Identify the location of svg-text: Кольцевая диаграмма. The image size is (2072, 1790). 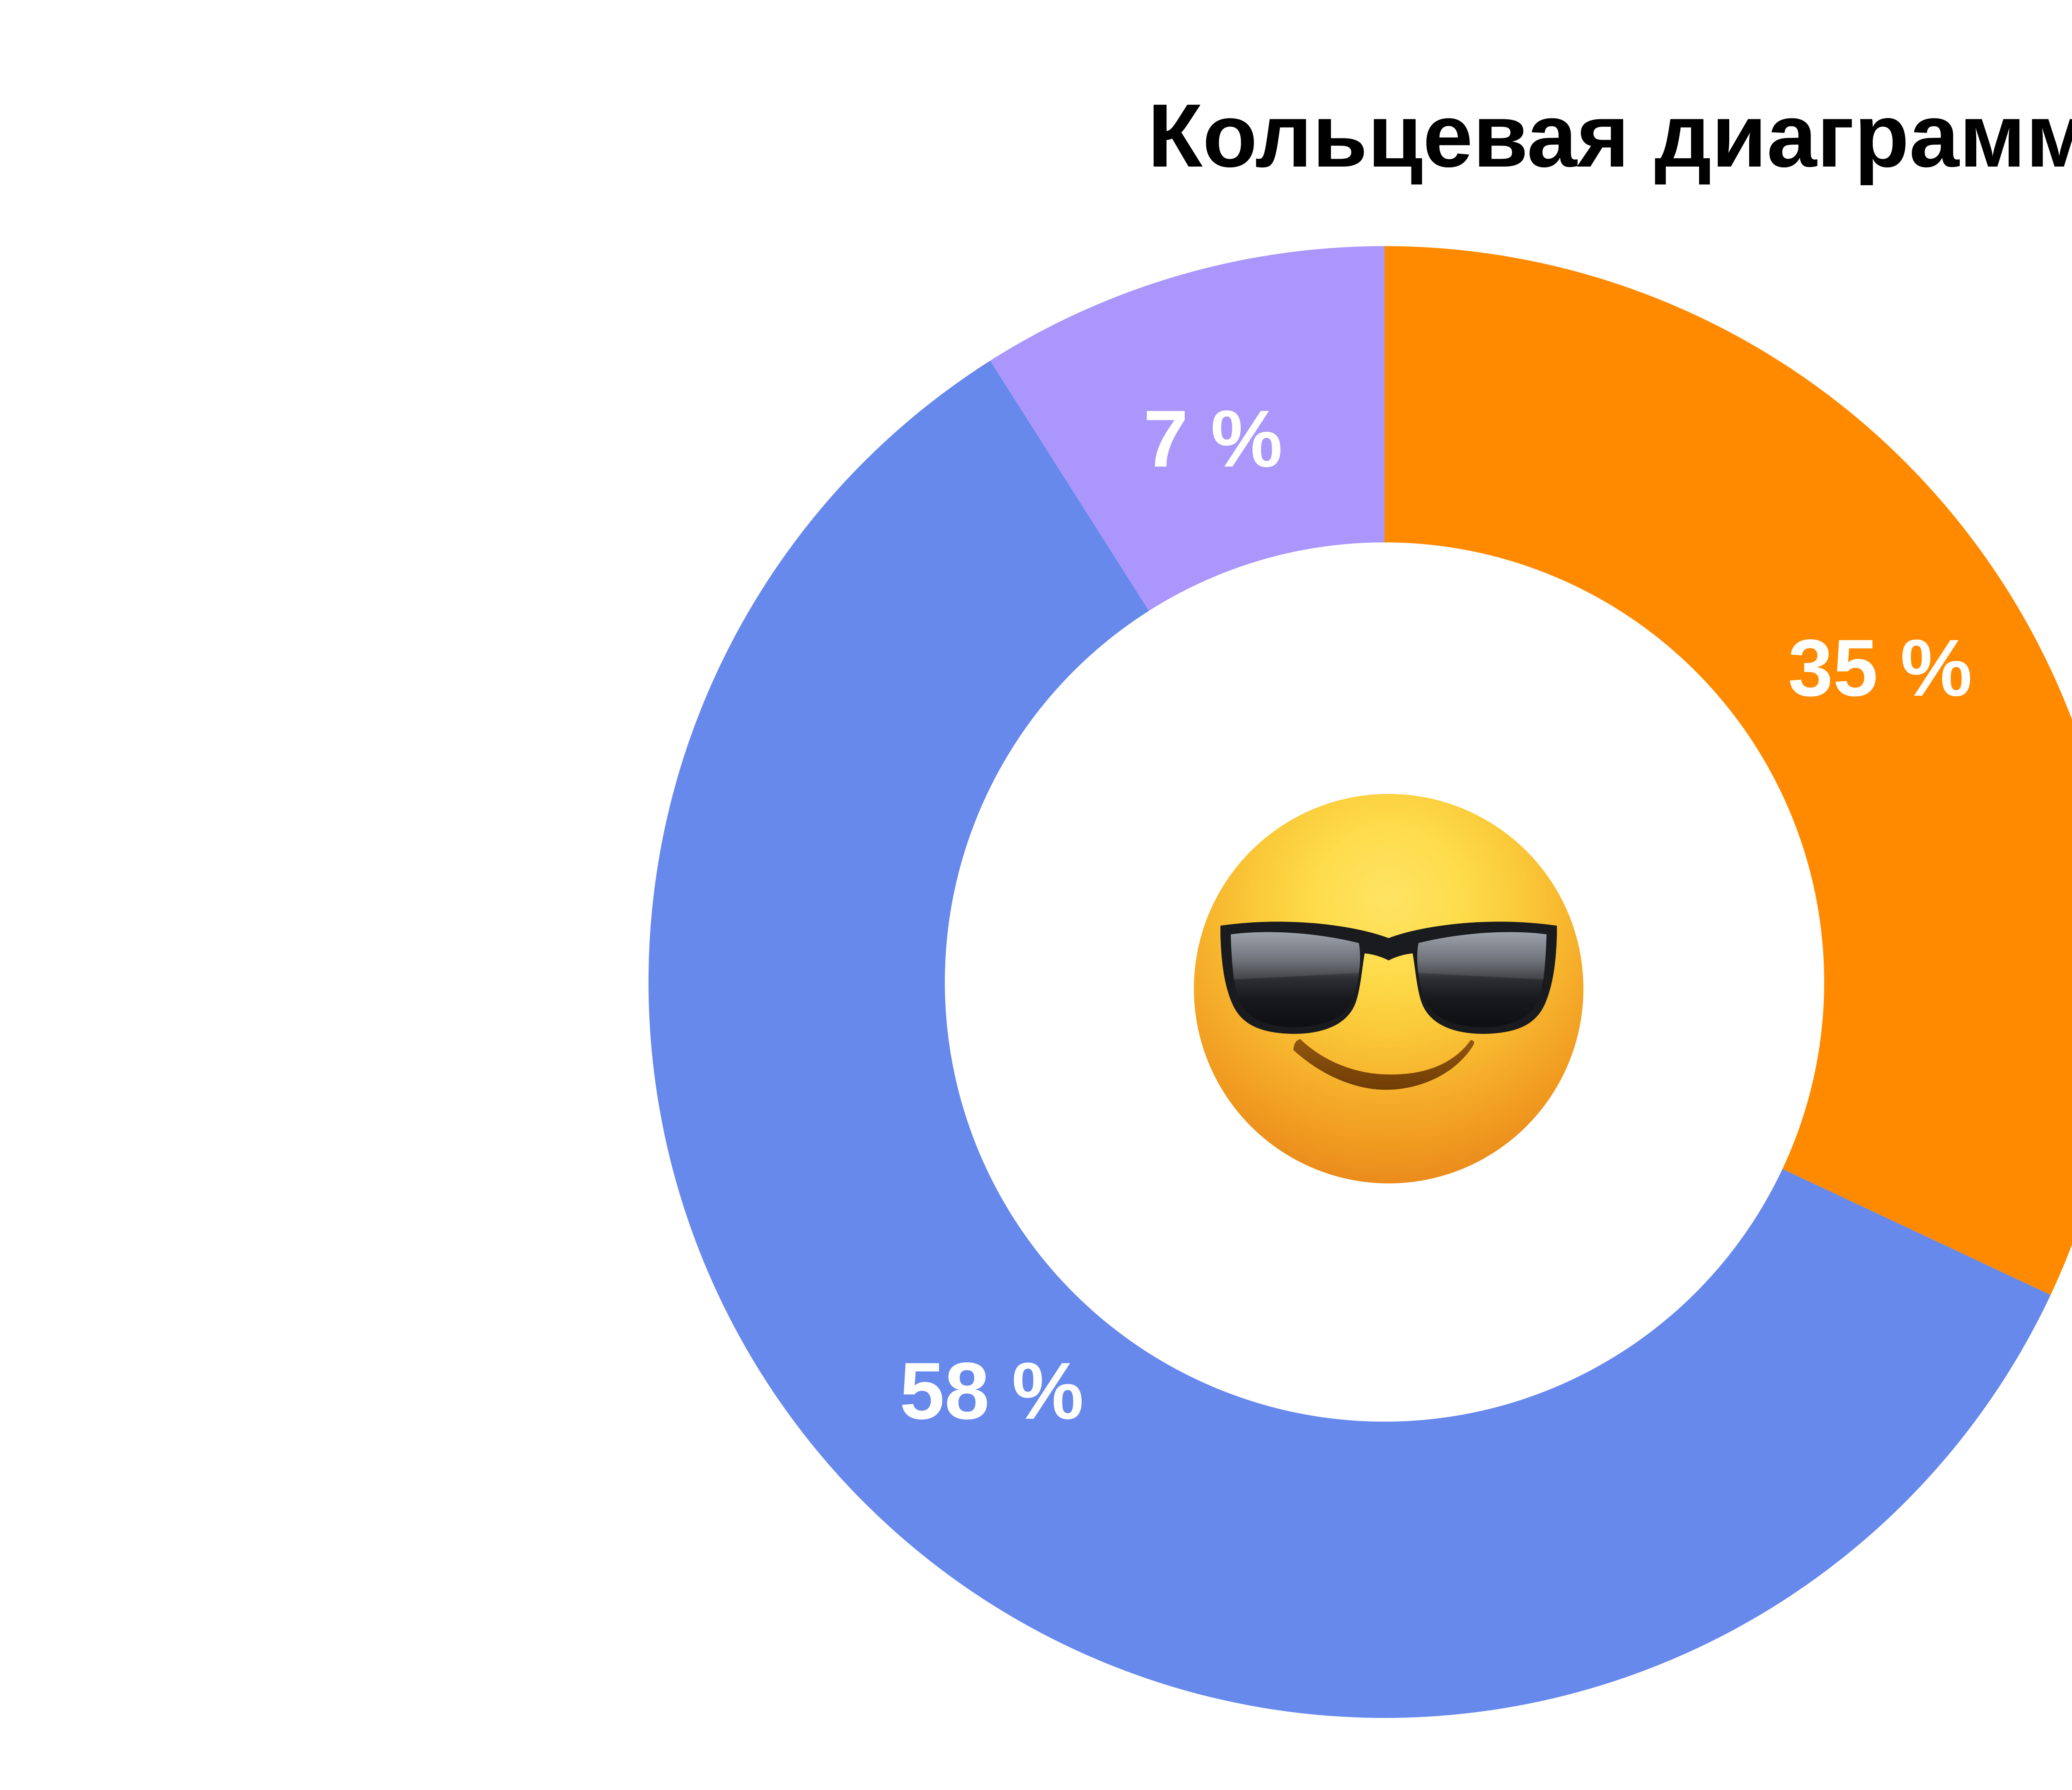
(1609, 135).